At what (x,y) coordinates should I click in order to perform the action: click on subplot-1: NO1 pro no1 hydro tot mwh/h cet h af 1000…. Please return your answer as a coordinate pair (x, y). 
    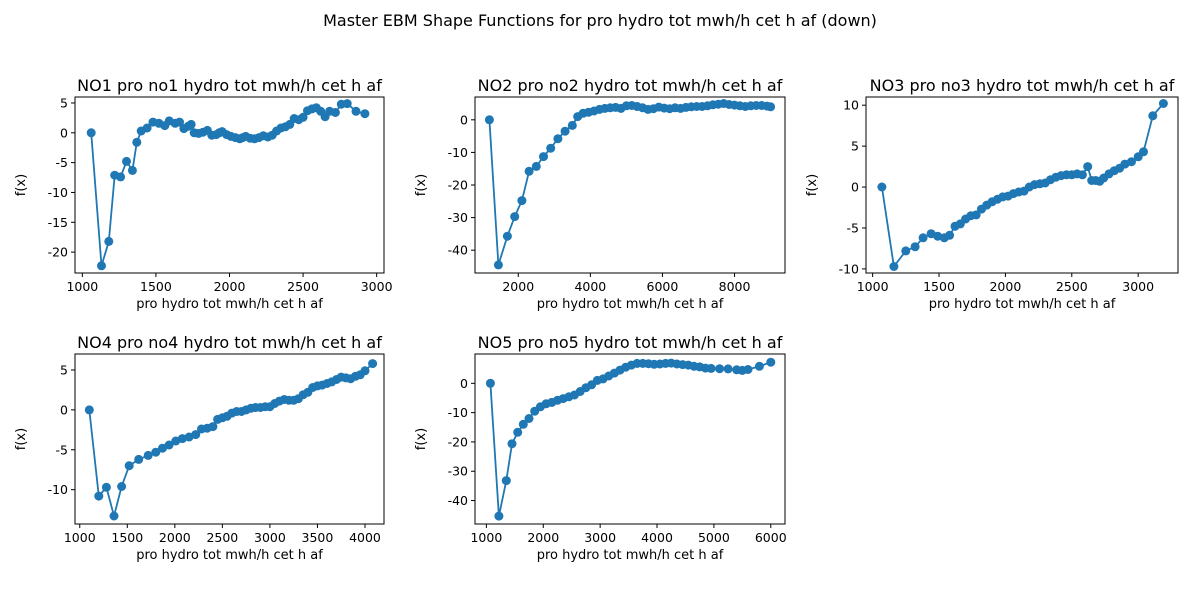
    Looking at the image, I should click on (203, 194).